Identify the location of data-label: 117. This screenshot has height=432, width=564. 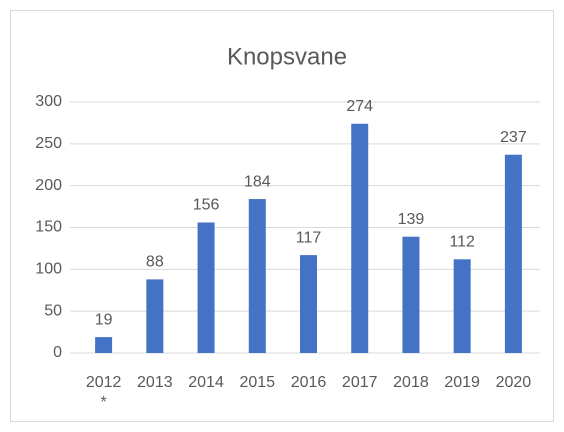
(309, 237).